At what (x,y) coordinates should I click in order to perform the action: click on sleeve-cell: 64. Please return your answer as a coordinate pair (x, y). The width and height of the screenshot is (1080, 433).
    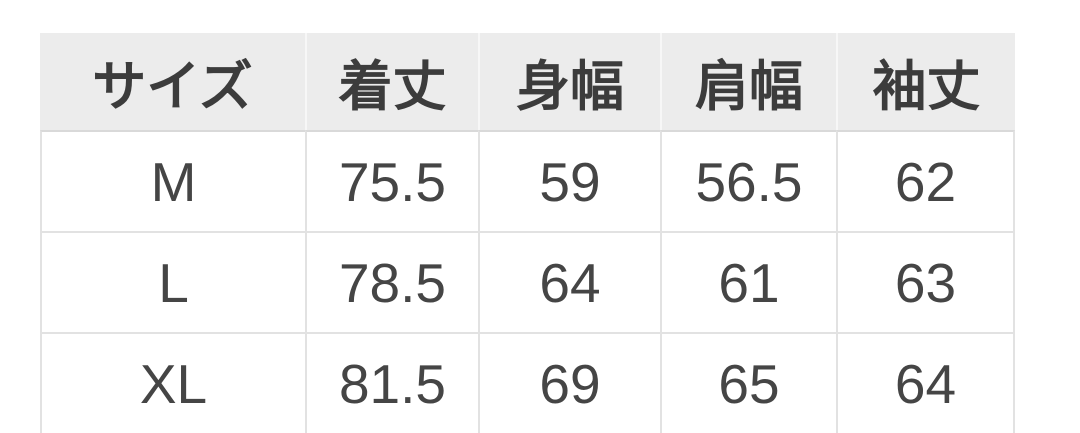
    Looking at the image, I should click on (925, 382).